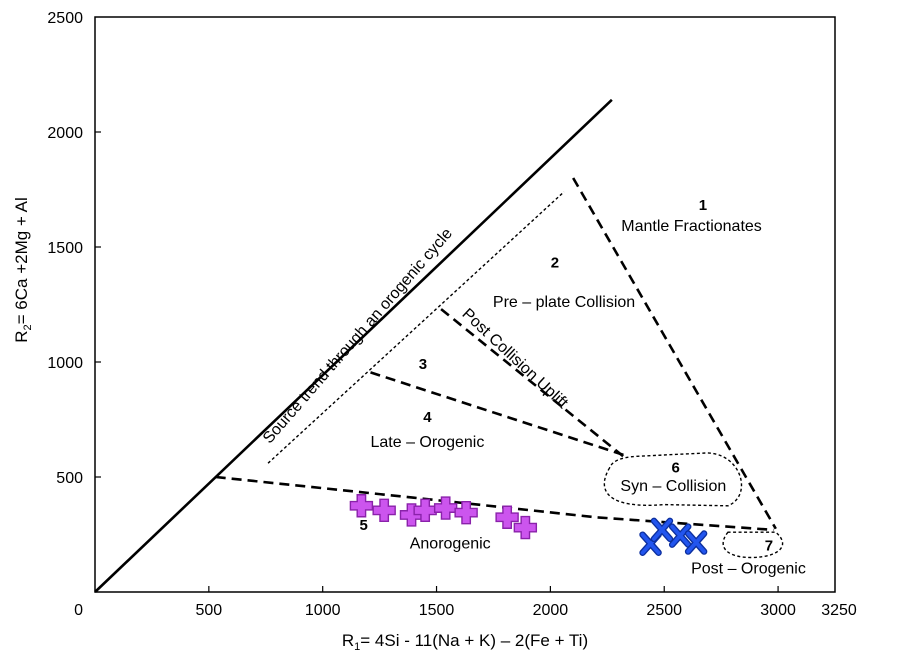 This screenshot has width=897, height=660. I want to click on x-tick-label: 1000, so click(323, 610).